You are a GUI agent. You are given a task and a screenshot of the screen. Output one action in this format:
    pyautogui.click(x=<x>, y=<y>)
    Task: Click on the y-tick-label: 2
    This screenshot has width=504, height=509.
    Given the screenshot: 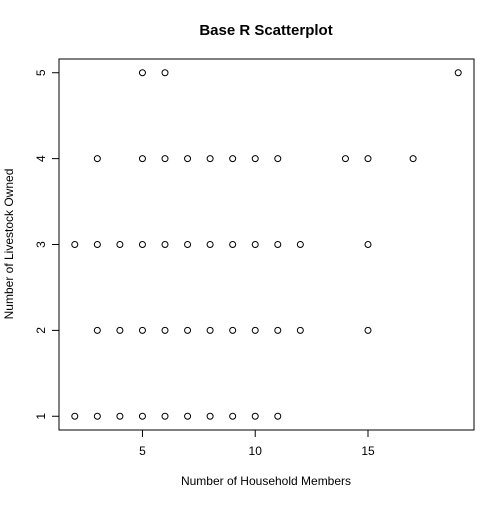 What is the action you would take?
    pyautogui.click(x=41, y=330)
    